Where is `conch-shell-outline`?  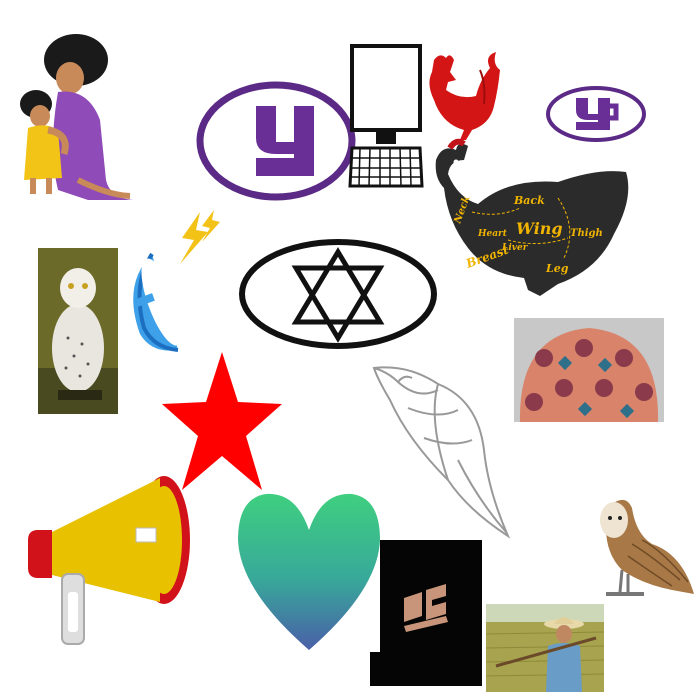
conch-shell-outline is located at coordinates (443, 451).